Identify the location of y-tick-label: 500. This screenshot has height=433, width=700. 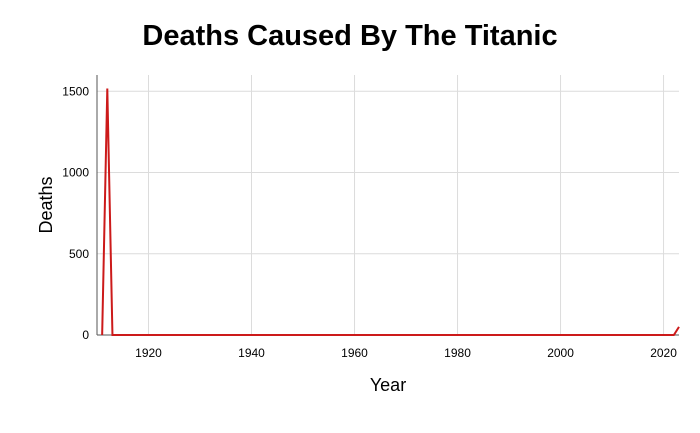
(79, 254).